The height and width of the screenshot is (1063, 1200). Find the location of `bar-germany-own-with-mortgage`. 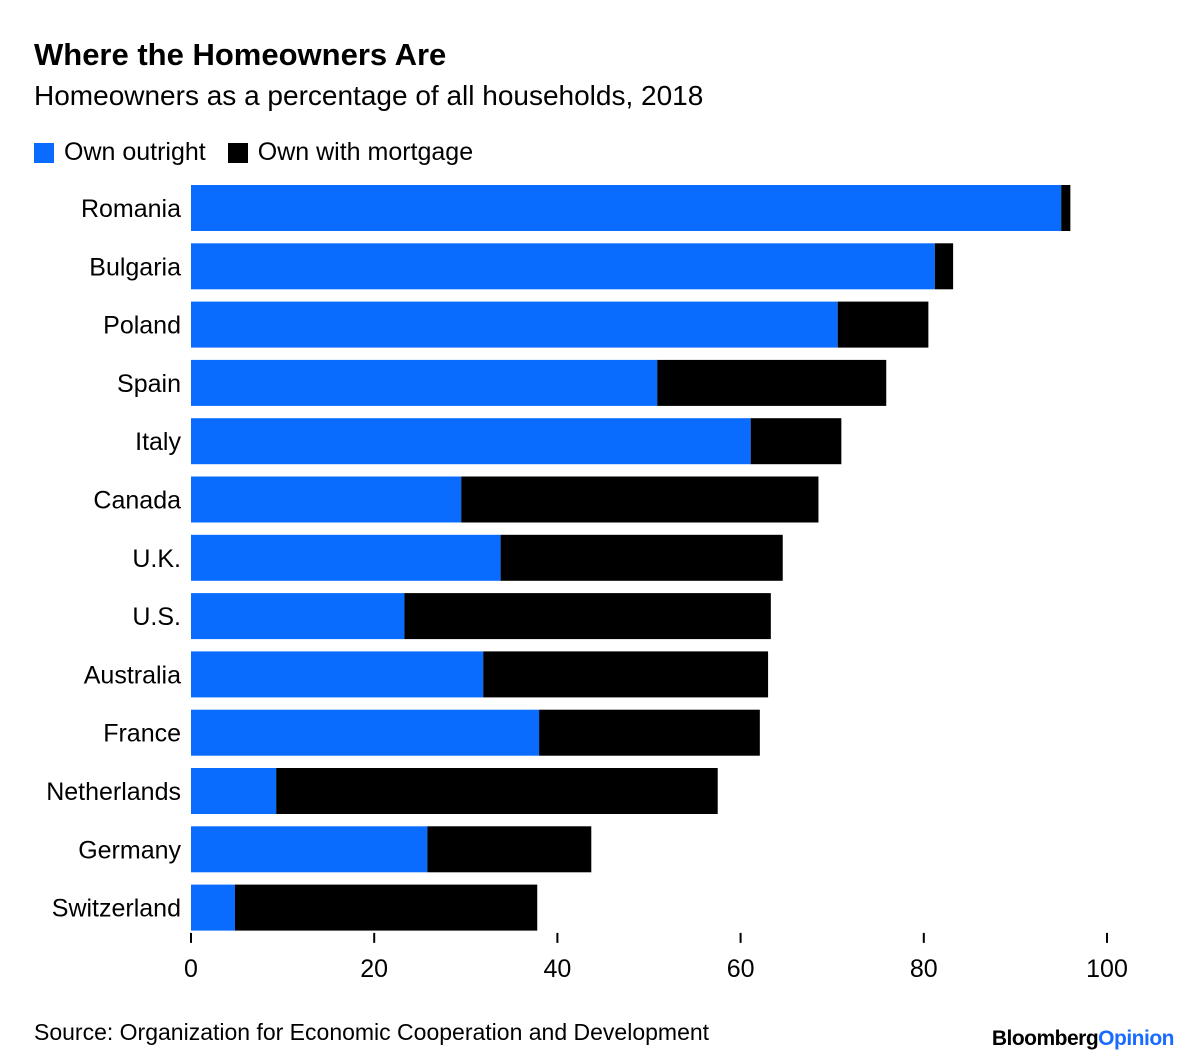

bar-germany-own-with-mortgage is located at coordinates (509, 849).